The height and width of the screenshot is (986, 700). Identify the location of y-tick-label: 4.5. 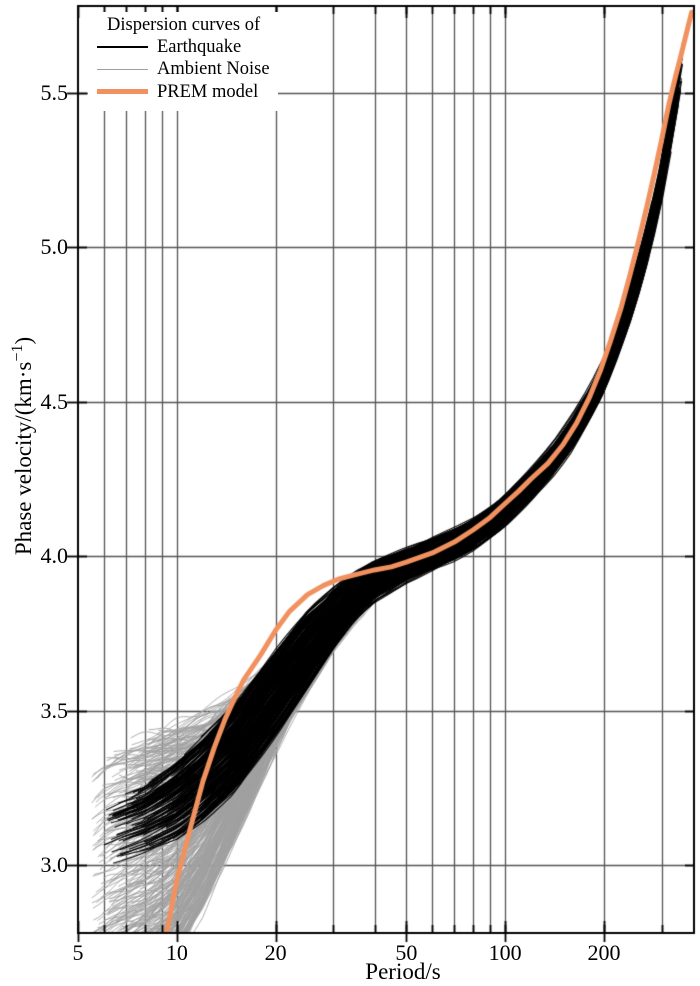
(54, 401).